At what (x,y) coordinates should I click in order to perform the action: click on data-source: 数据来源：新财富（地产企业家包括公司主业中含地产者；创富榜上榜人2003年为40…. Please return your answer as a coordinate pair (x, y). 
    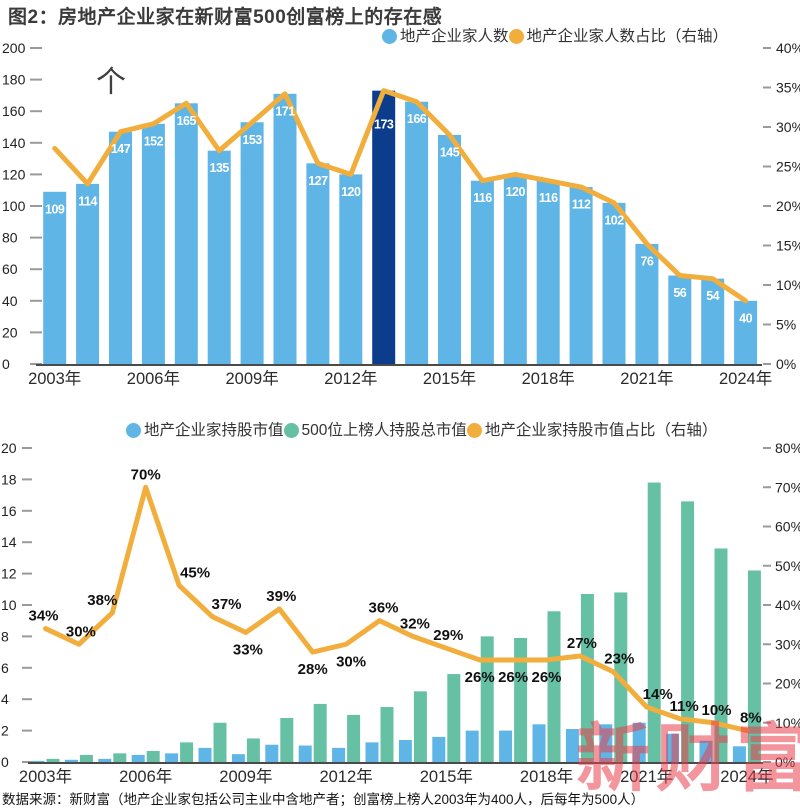
    Looking at the image, I should click on (323, 799).